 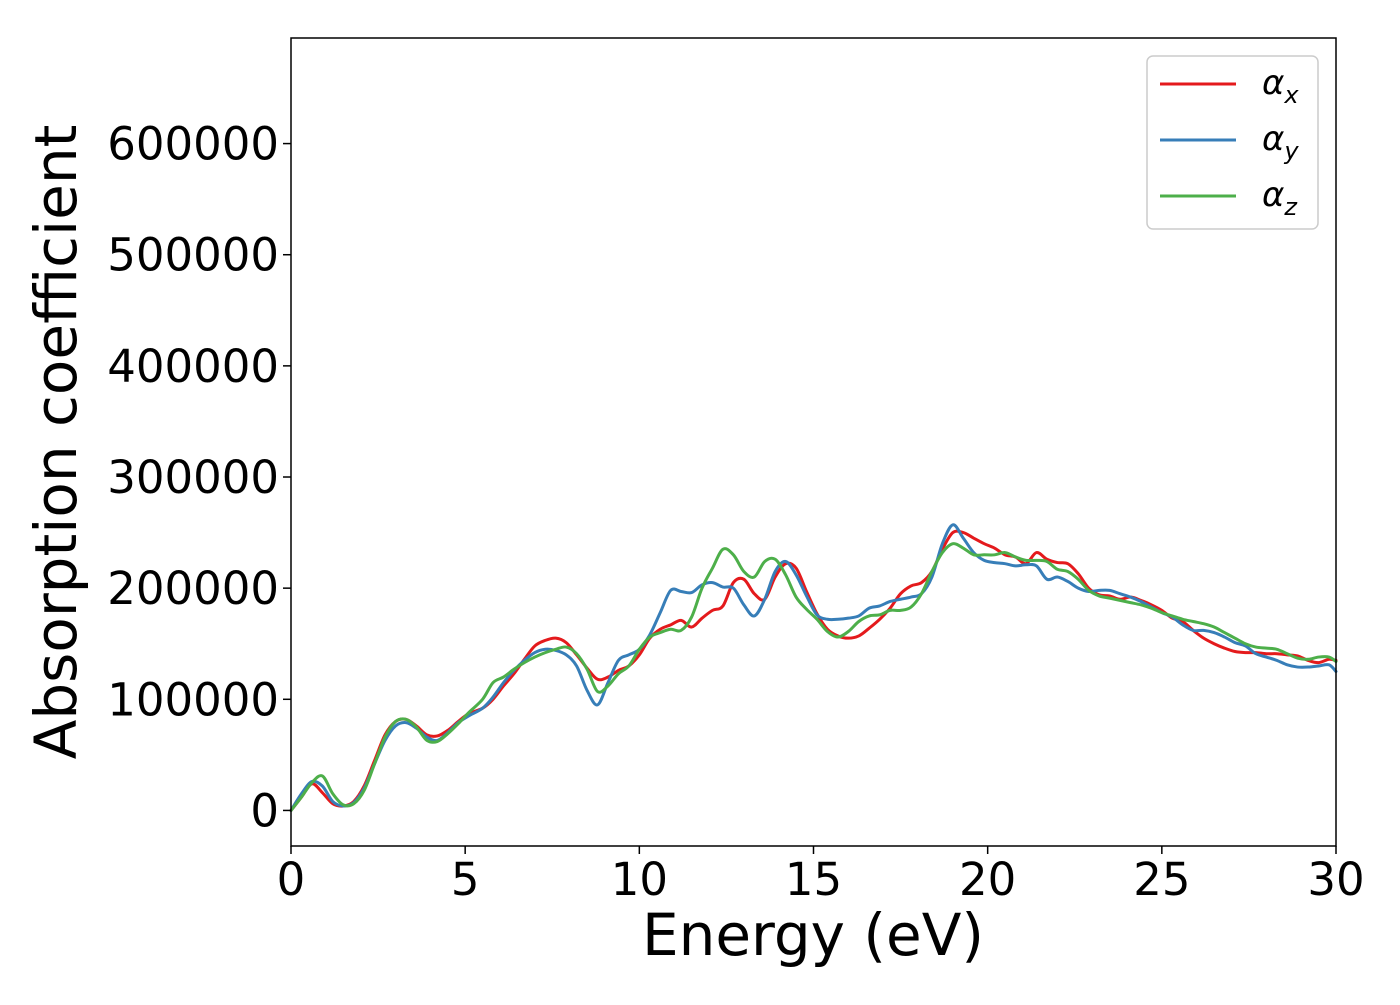 I want to click on y-tick-label: 300000, so click(x=193, y=477).